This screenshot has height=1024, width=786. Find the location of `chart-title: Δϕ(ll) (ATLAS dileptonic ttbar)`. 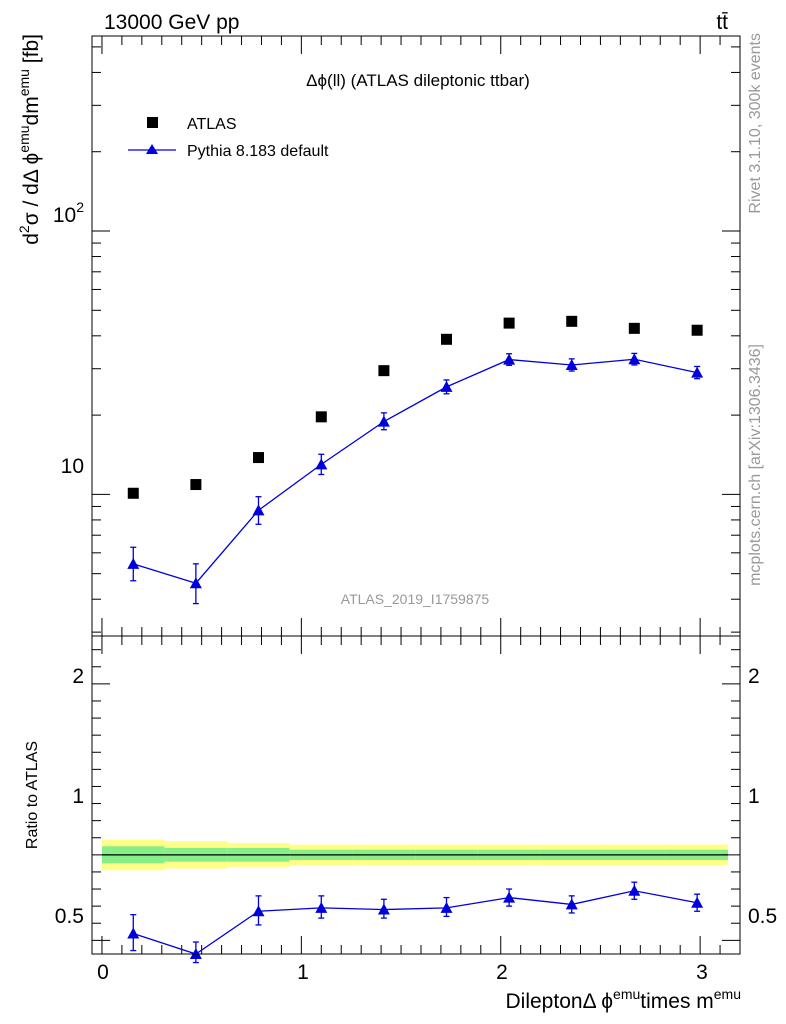

chart-title: Δϕ(ll) (ATLAS dileptonic ttbar) is located at coordinates (418, 80).